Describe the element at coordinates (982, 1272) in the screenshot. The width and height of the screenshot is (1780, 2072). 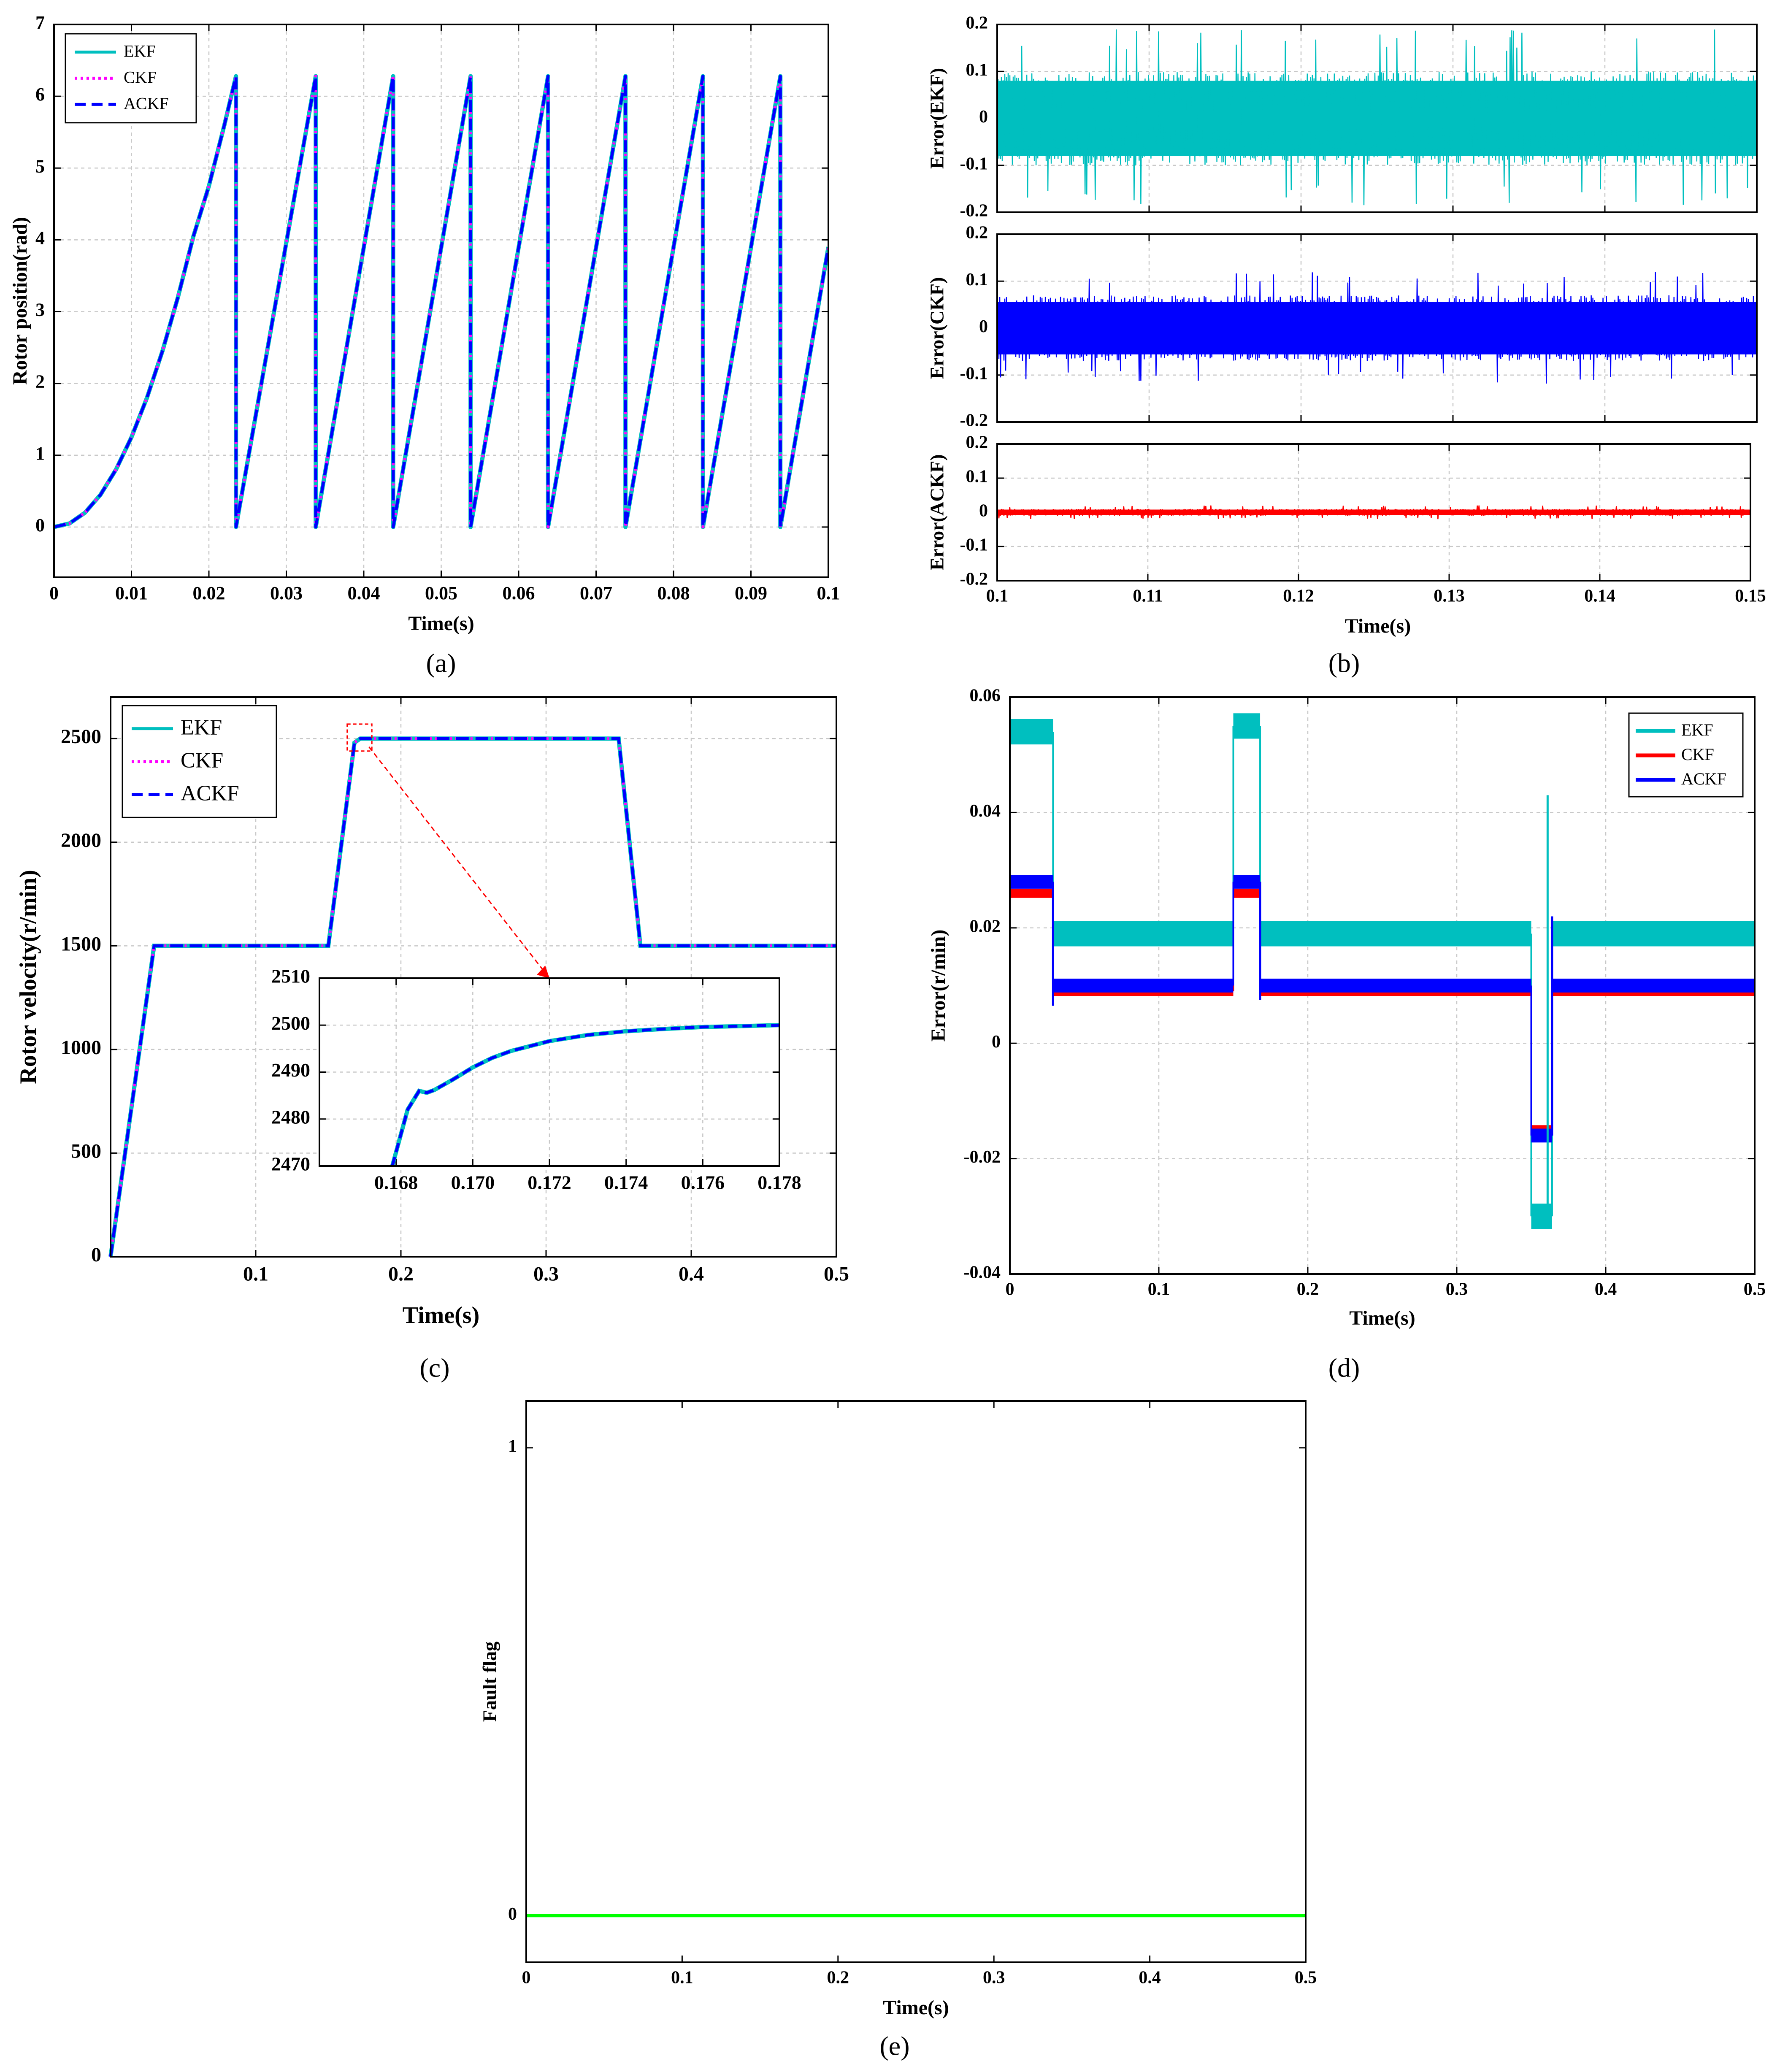
I see `y-tick-label: -0.04` at that location.